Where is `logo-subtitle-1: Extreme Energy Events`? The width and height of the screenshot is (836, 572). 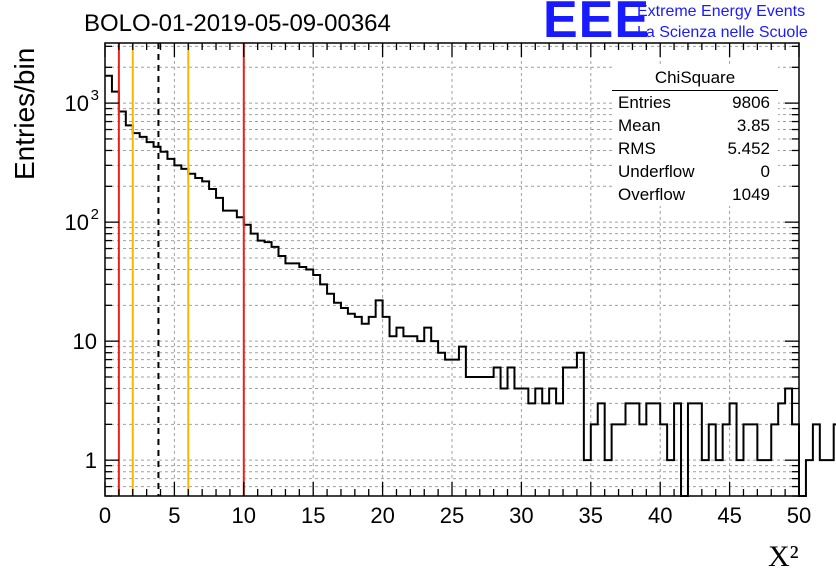 logo-subtitle-1: Extreme Energy Events is located at coordinates (721, 11).